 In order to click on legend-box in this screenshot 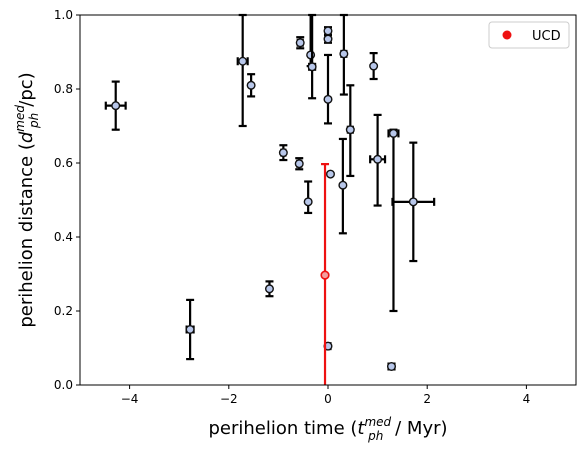, I will do `click(529, 35)`.